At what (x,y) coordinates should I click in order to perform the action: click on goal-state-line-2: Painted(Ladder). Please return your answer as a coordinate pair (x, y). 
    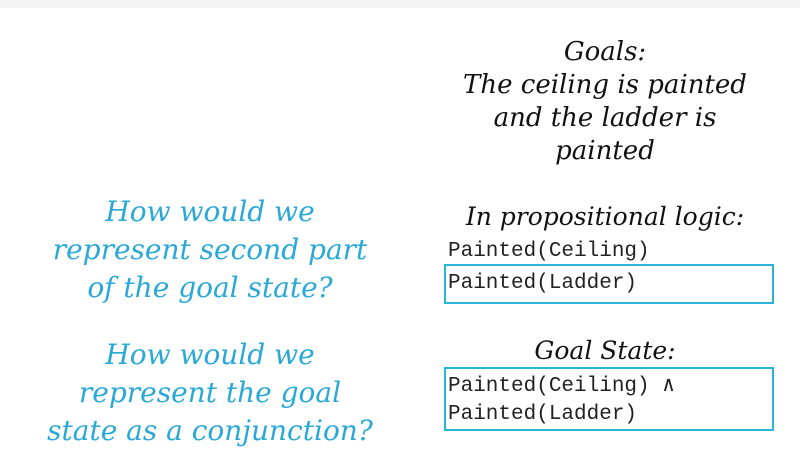
    Looking at the image, I should click on (543, 414).